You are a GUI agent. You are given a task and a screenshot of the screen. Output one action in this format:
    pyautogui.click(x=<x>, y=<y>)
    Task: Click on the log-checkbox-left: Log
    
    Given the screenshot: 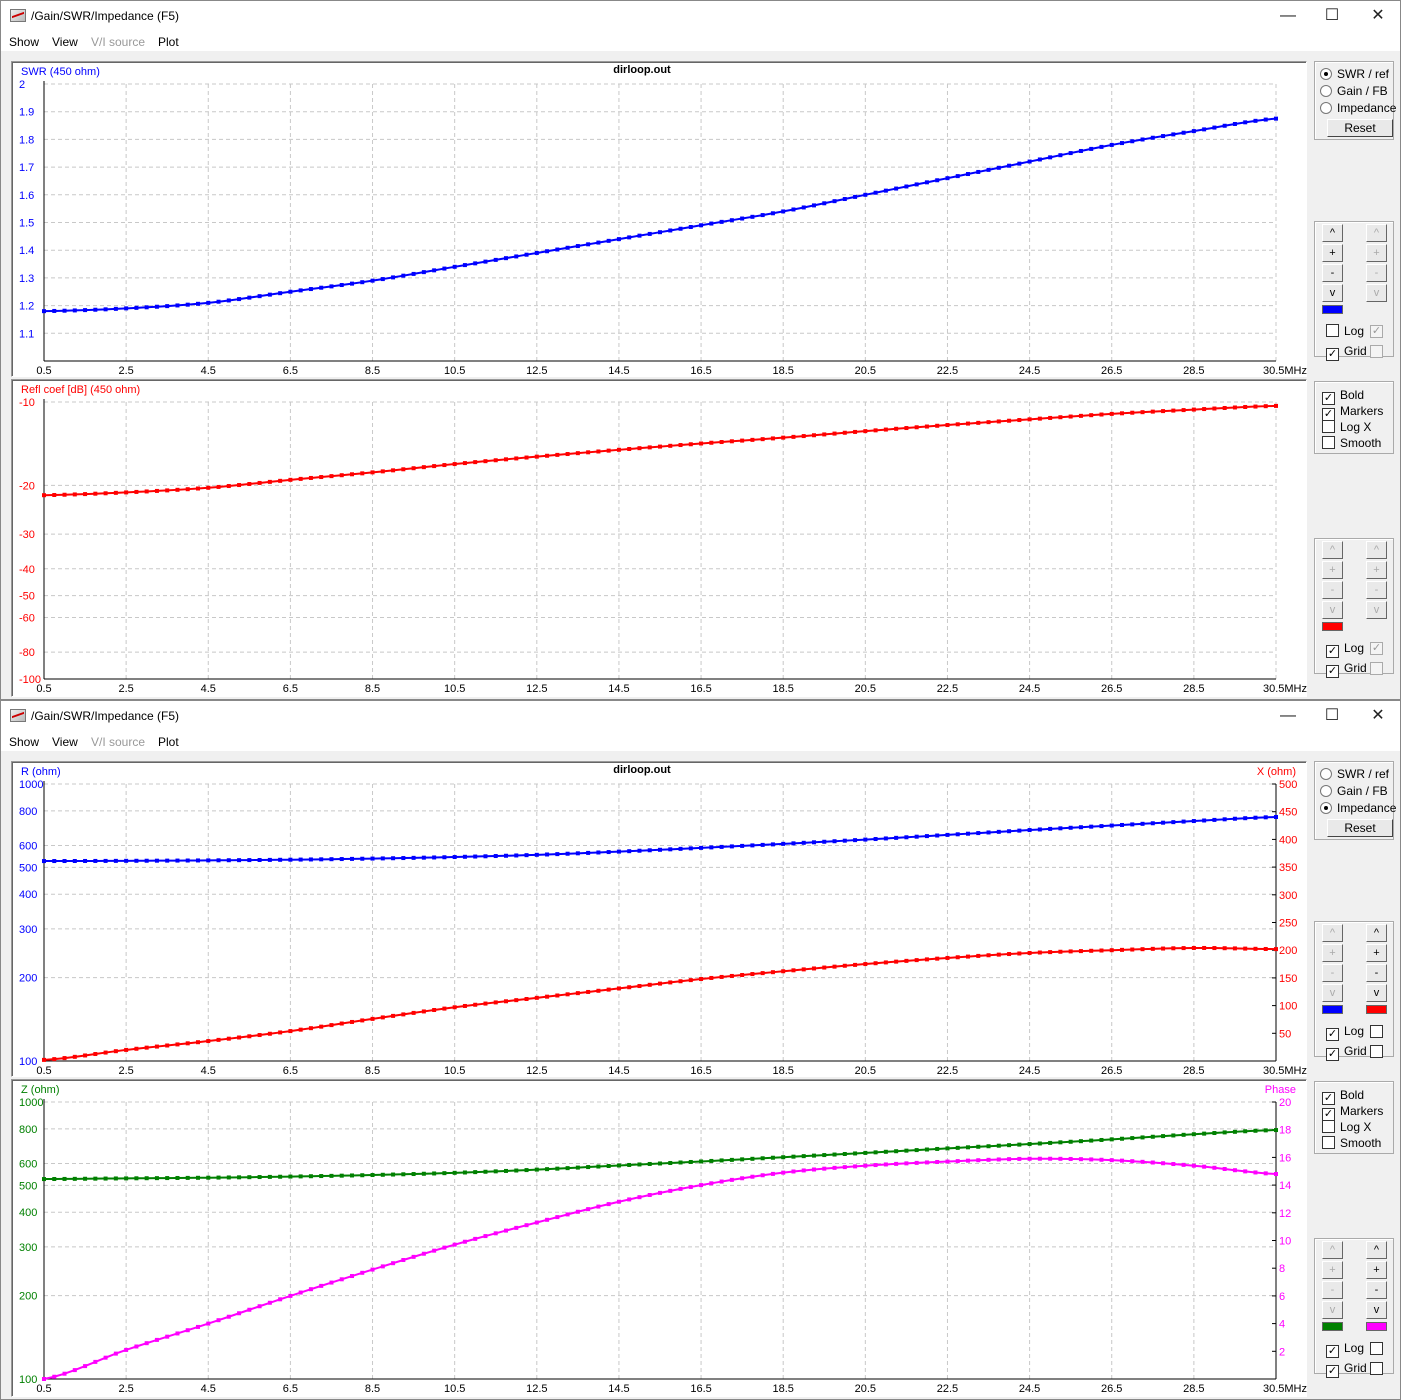 What is the action you would take?
    pyautogui.click(x=1345, y=331)
    